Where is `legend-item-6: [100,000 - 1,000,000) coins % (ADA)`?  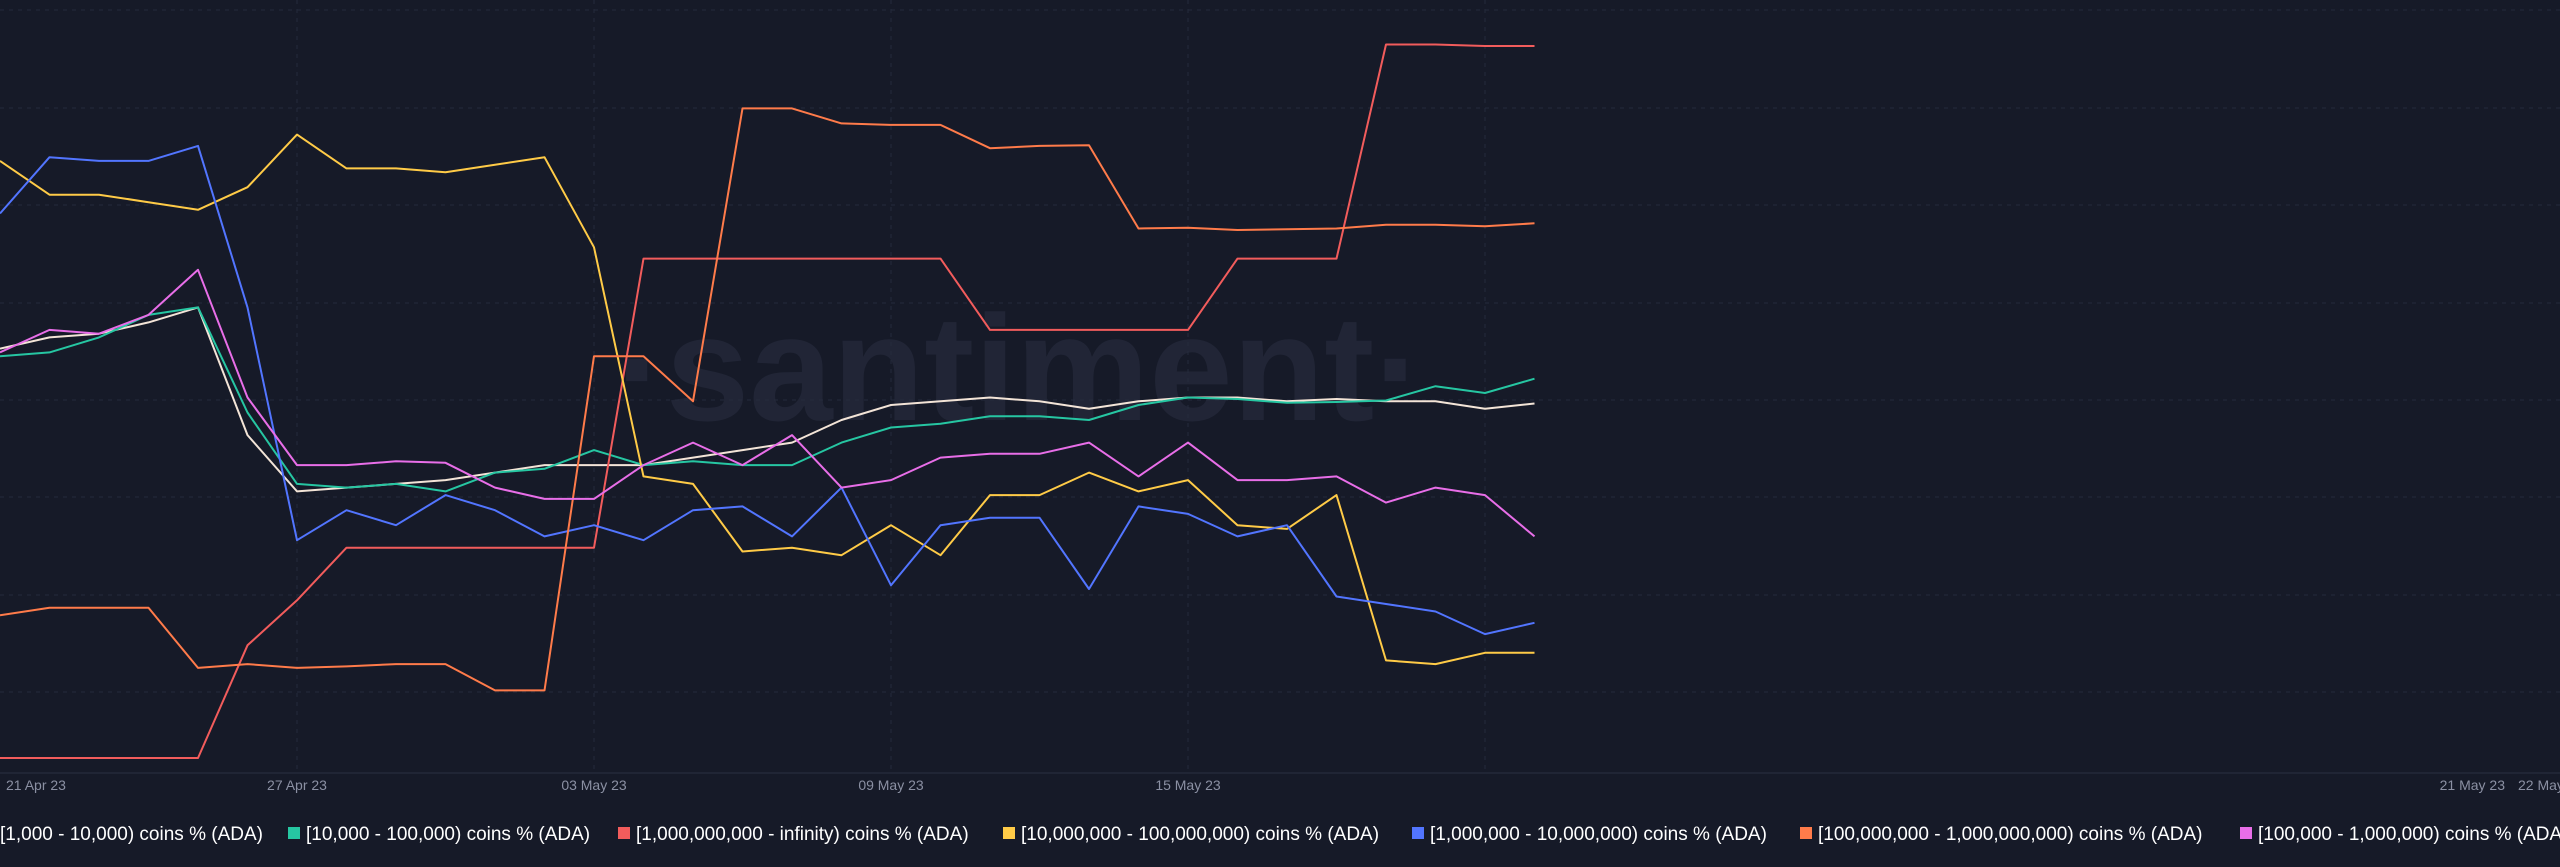 legend-item-6: [100,000 - 1,000,000) coins % (ADA) is located at coordinates (2400, 834).